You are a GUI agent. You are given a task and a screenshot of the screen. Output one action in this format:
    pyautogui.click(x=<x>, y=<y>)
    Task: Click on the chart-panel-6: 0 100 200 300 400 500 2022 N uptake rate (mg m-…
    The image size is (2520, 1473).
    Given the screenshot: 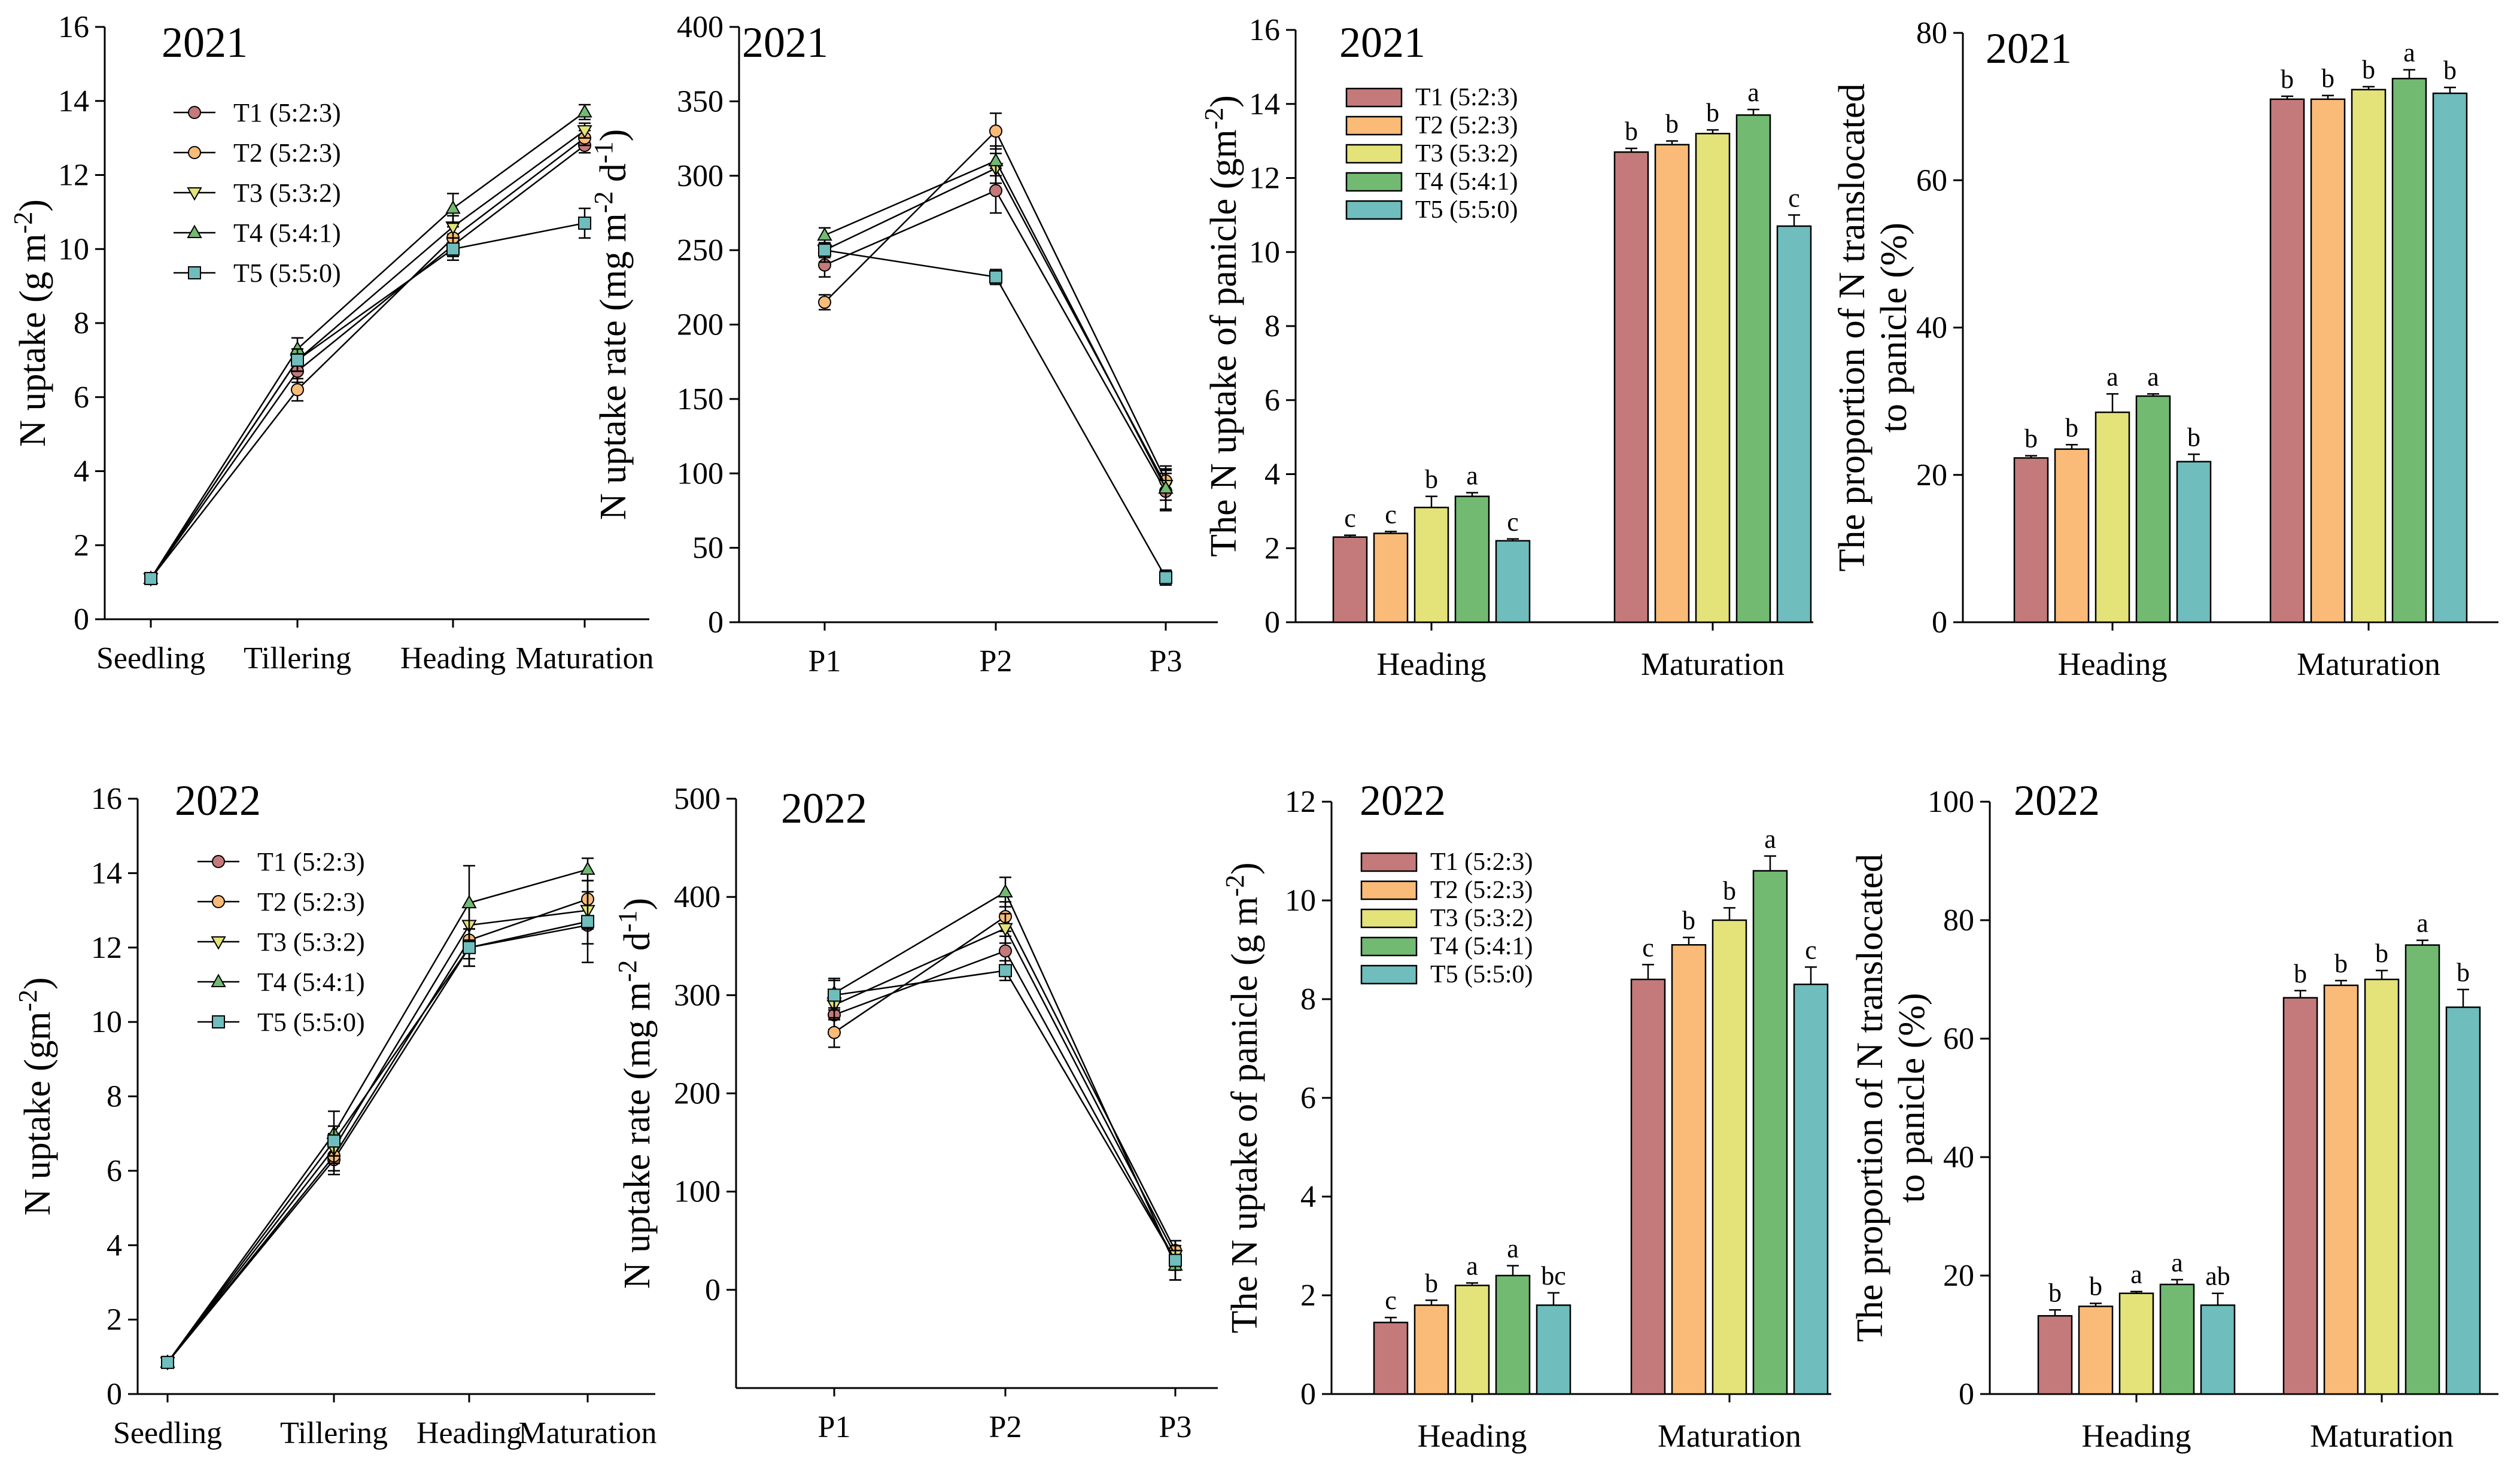 What is the action you would take?
    pyautogui.click(x=916, y=1113)
    